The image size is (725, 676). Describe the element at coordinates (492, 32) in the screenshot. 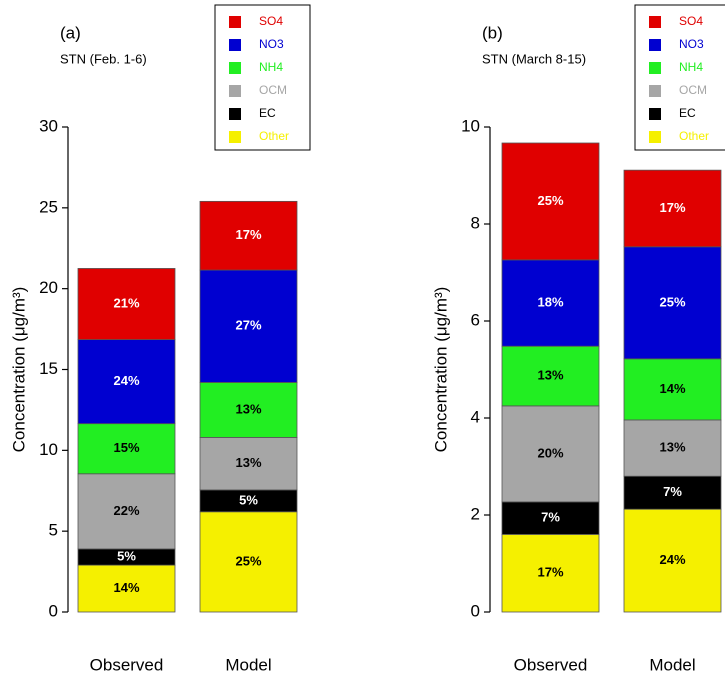

I see `panel-label: (b)` at that location.